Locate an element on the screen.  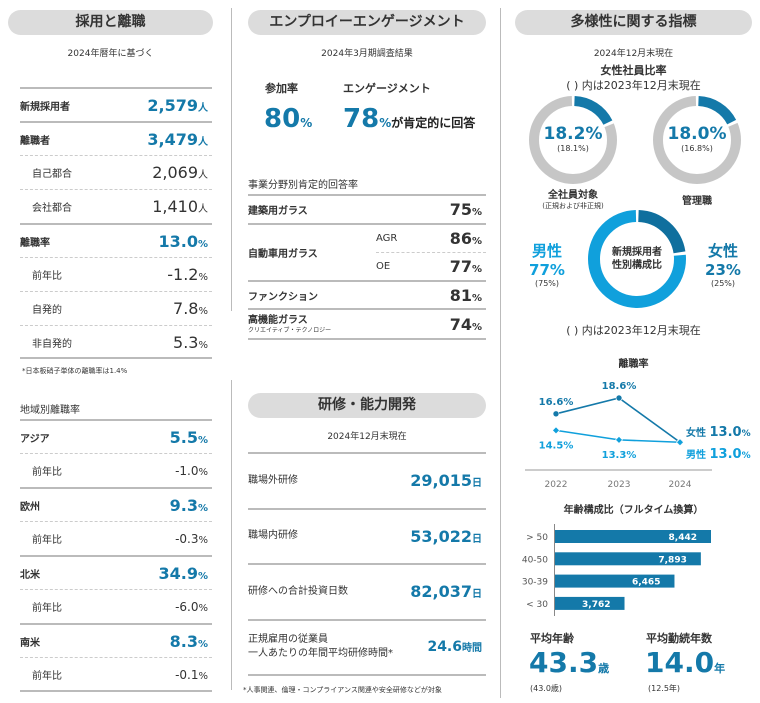
row-value: 3,479人 is located at coordinates (177, 139).